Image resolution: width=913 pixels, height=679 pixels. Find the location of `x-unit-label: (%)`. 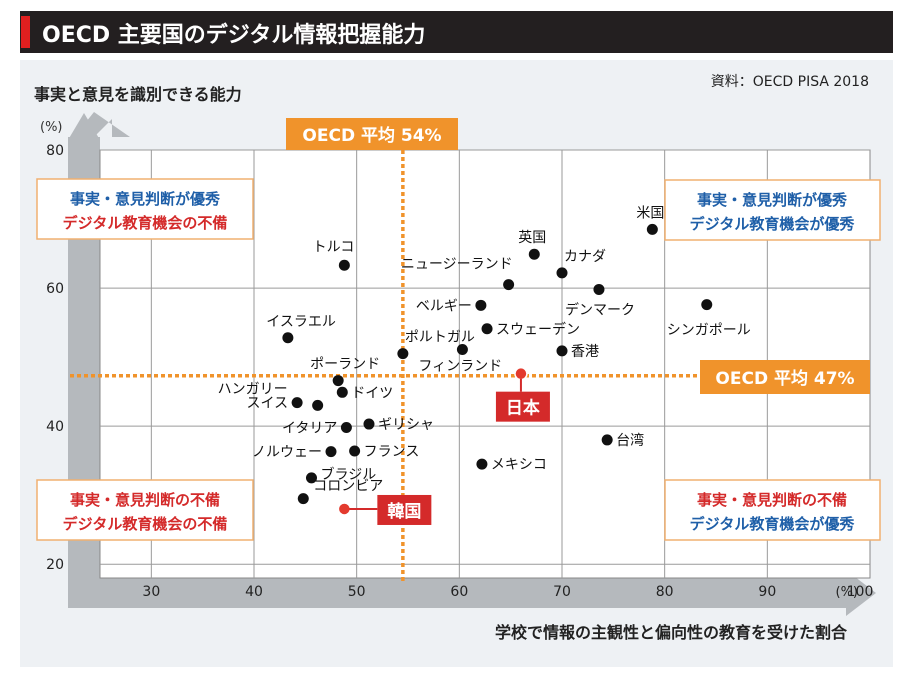

x-unit-label: (%) is located at coordinates (847, 592).